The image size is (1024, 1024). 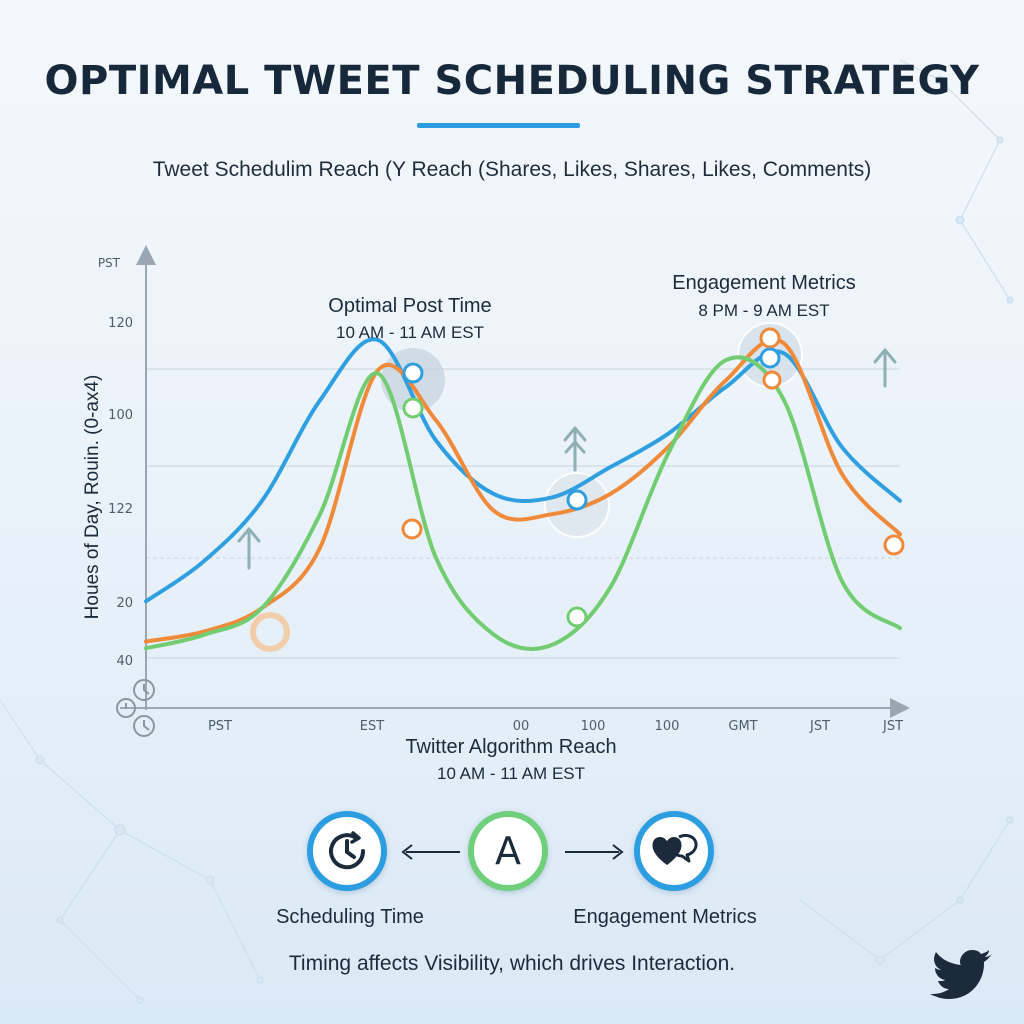 I want to click on left-arrow-icon, so click(x=430, y=852).